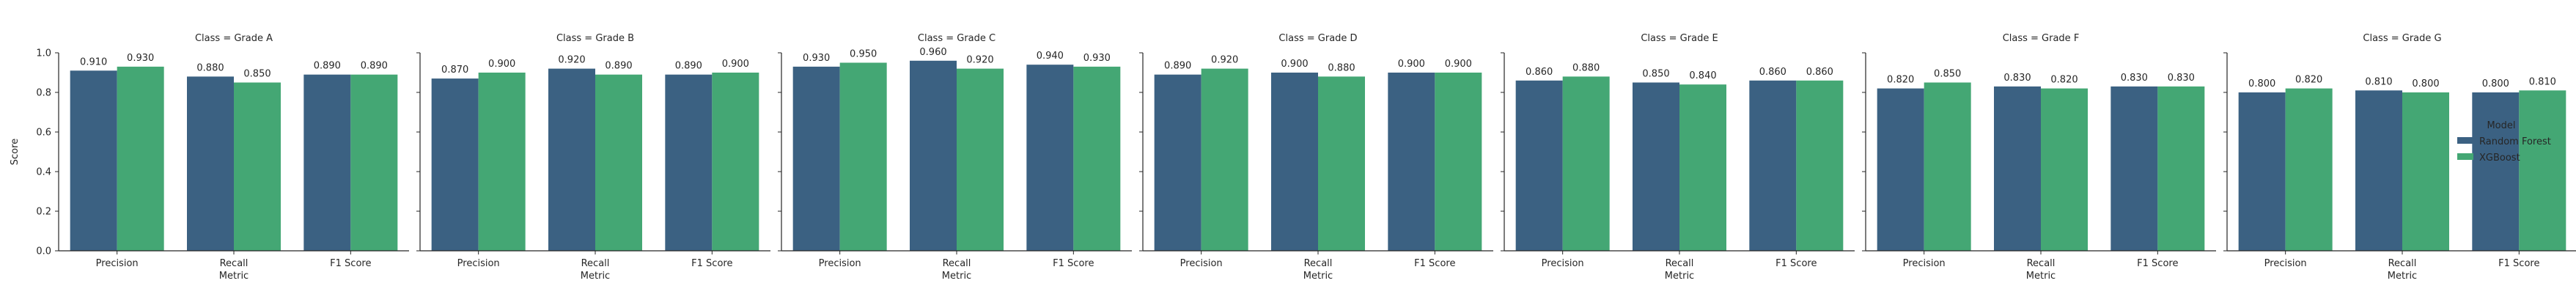 This screenshot has height=297, width=2576. What do you see at coordinates (43, 53) in the screenshot?
I see `y-tick-label: 1.0` at bounding box center [43, 53].